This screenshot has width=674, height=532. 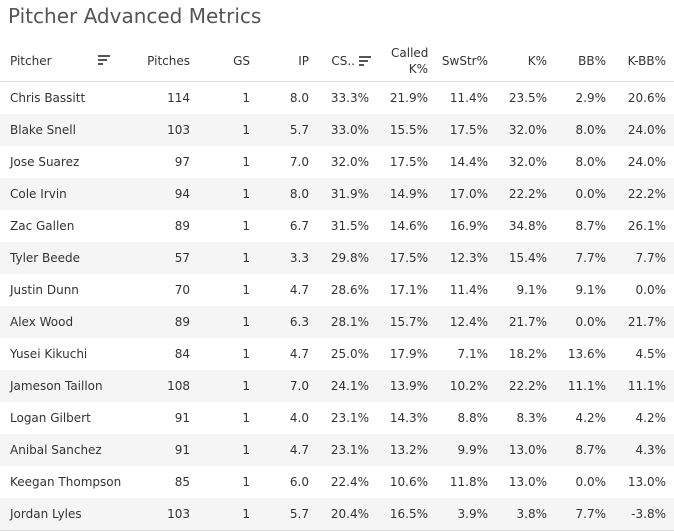 I want to click on column-header: CS.., so click(x=347, y=61).